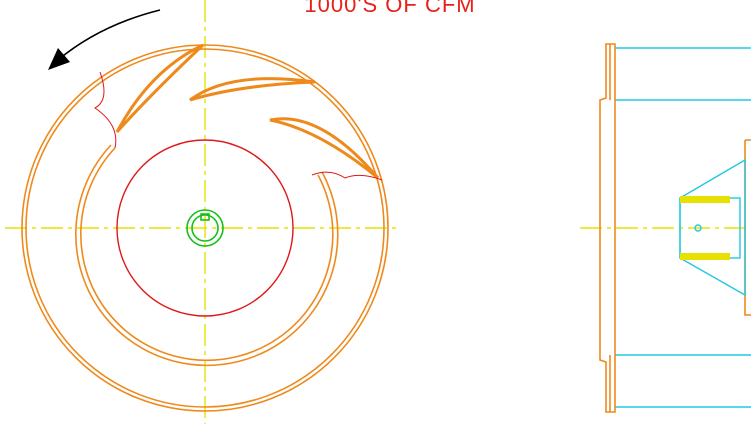 This screenshot has width=751, height=424. What do you see at coordinates (698, 228) in the screenshot?
I see `setscrew` at bounding box center [698, 228].